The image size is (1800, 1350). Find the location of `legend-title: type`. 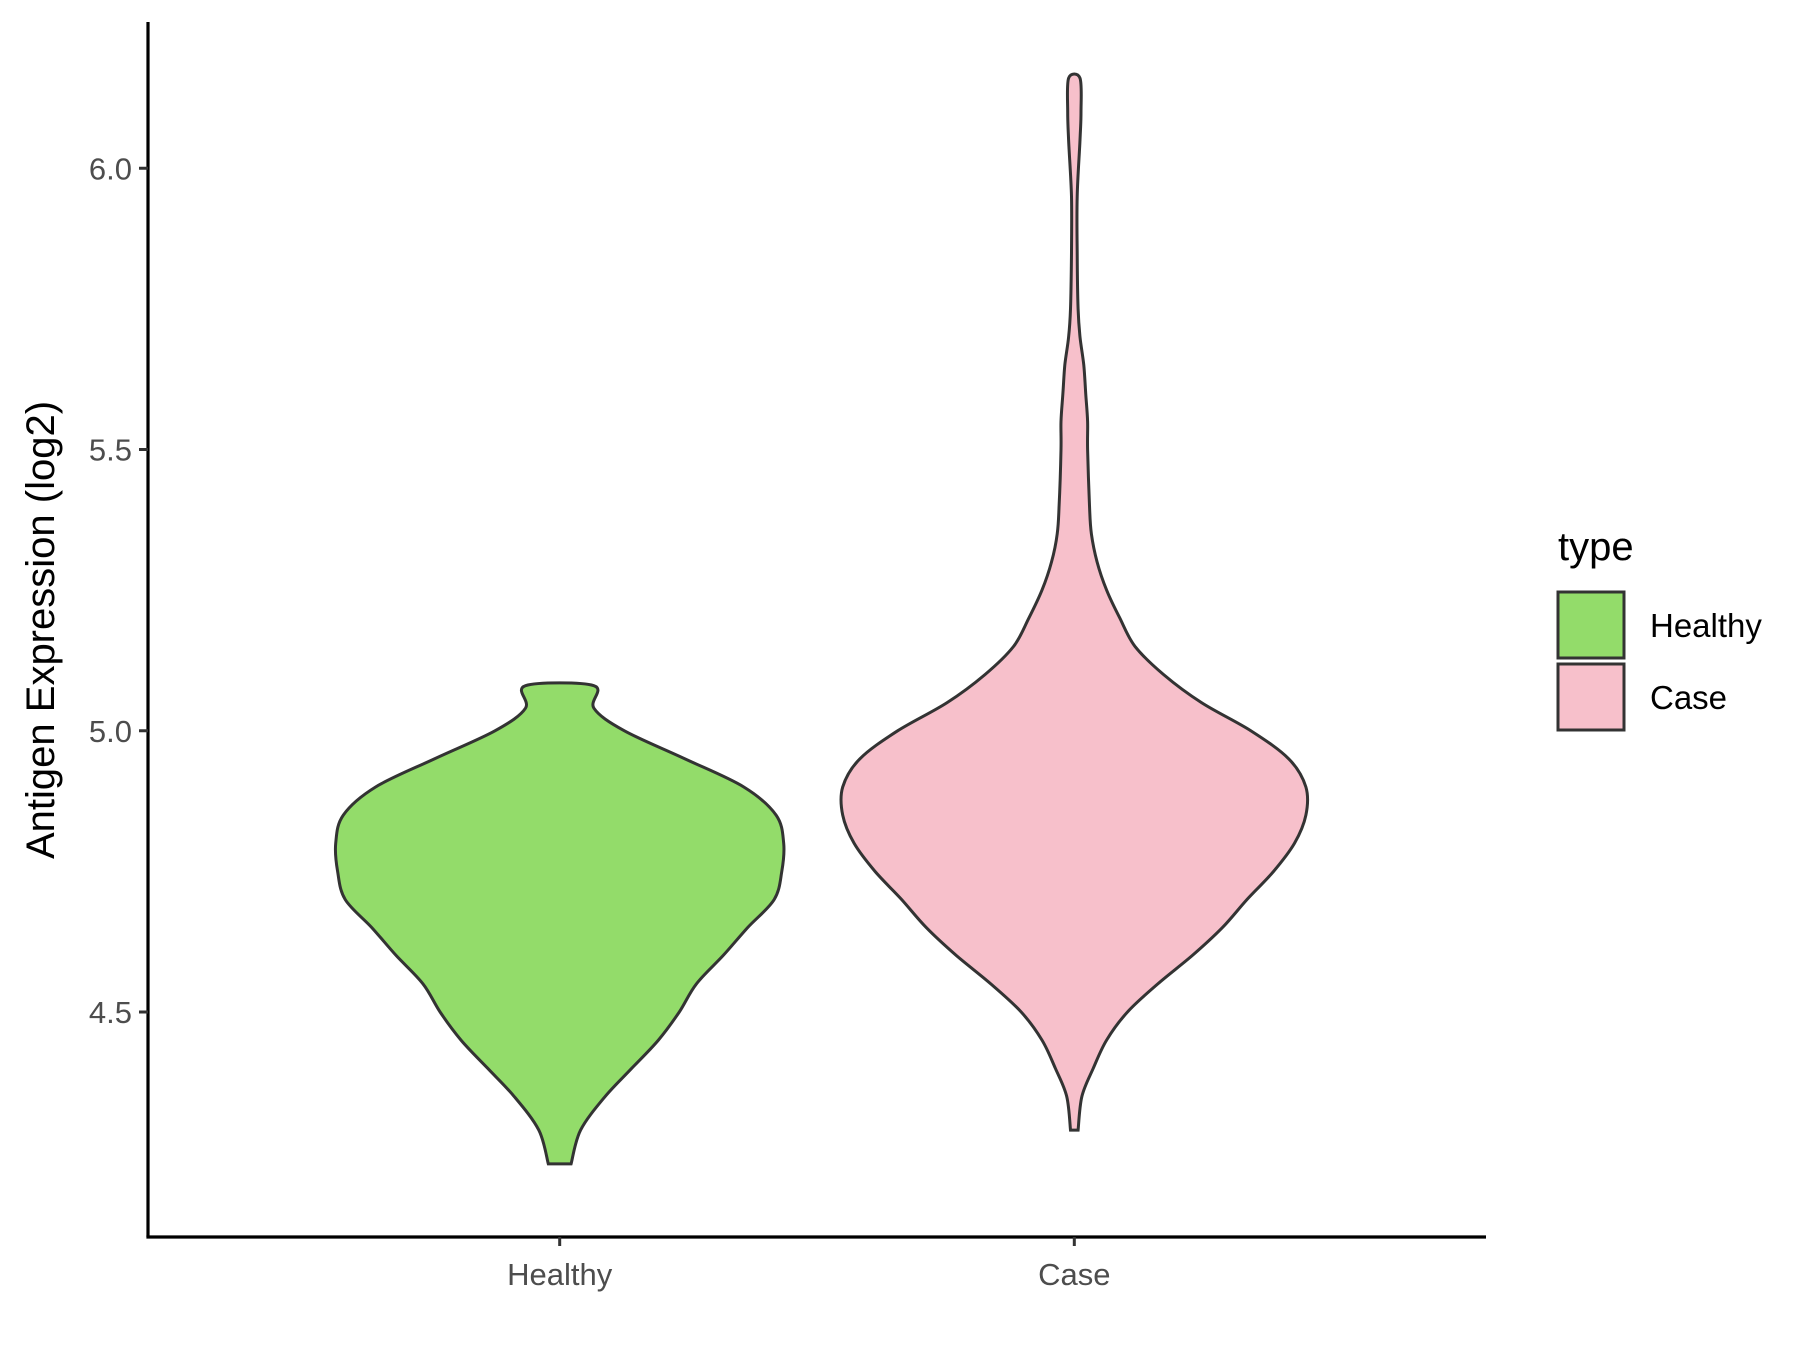

legend-title: type is located at coordinates (1596, 547).